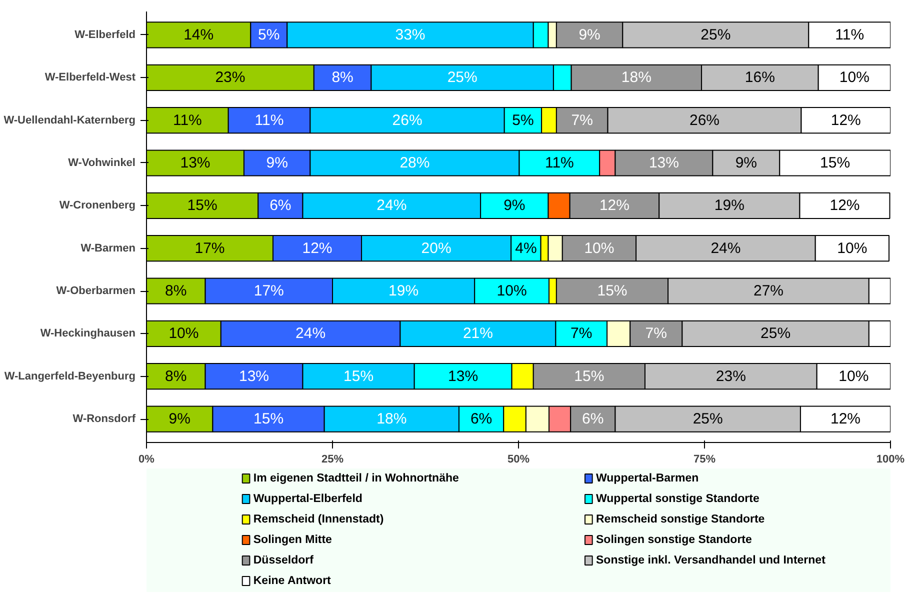 Image resolution: width=915 pixels, height=597 pixels. I want to click on x-tick-label: 25%, so click(332, 460).